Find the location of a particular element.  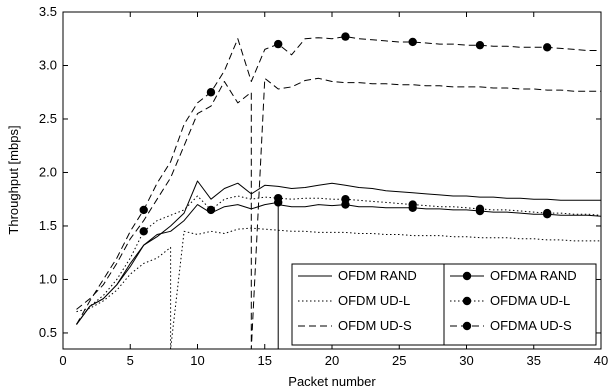

y-tick-label: 2.5 is located at coordinates (48, 118).